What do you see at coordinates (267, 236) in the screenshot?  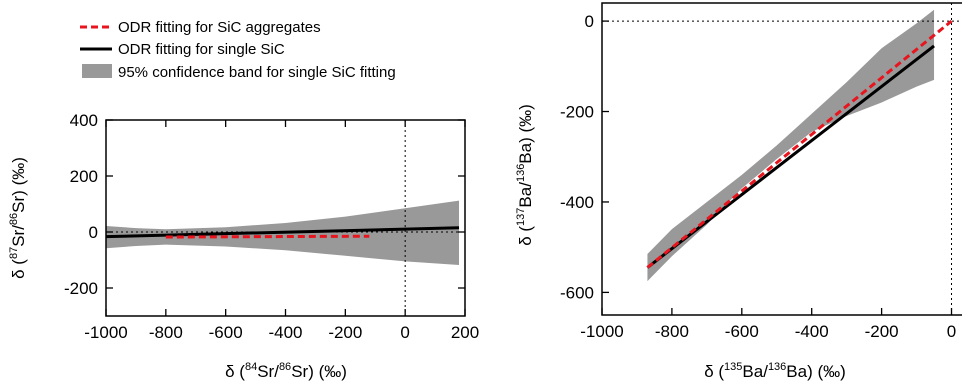 I see `sr-aggregates-fit-line` at bounding box center [267, 236].